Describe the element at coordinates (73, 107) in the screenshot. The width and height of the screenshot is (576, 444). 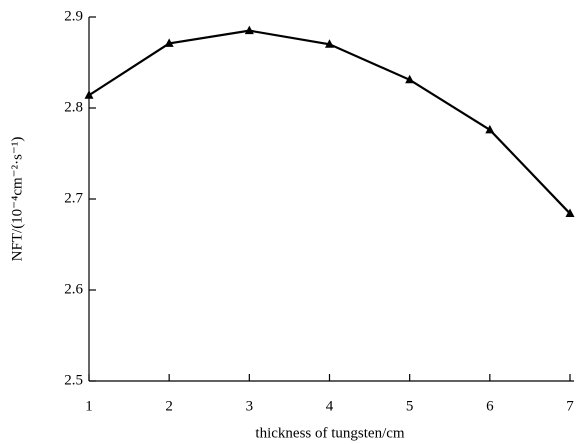
I see `y-tick-label: 2.8` at that location.